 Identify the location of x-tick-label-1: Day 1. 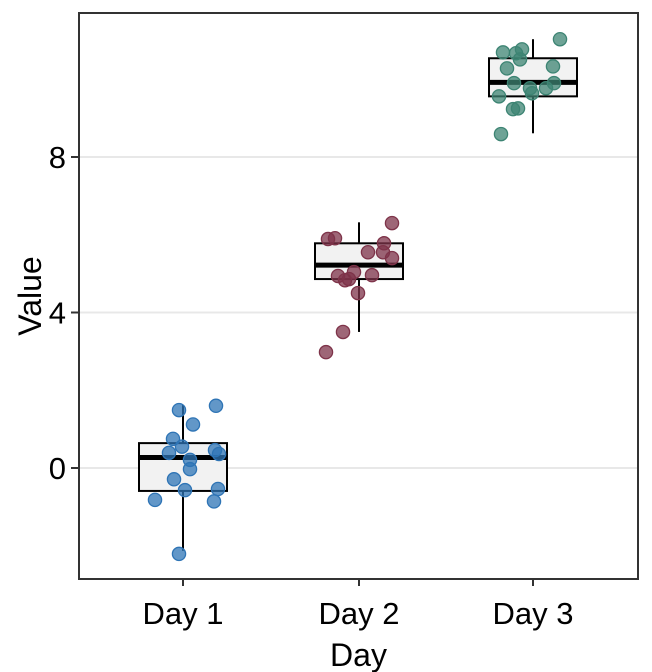
(183, 613).